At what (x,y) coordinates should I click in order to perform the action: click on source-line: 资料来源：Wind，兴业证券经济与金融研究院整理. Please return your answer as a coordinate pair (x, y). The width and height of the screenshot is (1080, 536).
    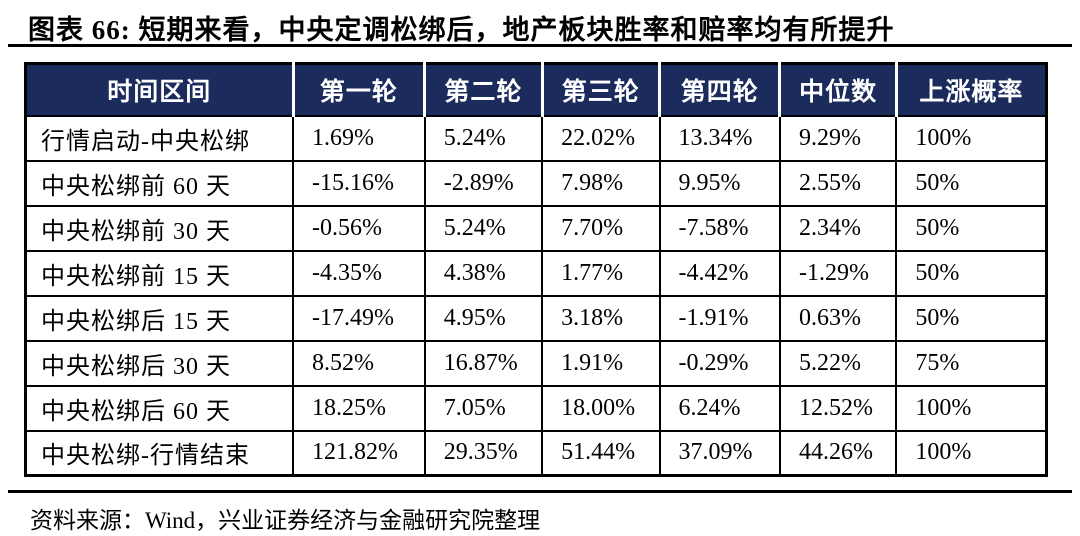
    Looking at the image, I should click on (285, 520).